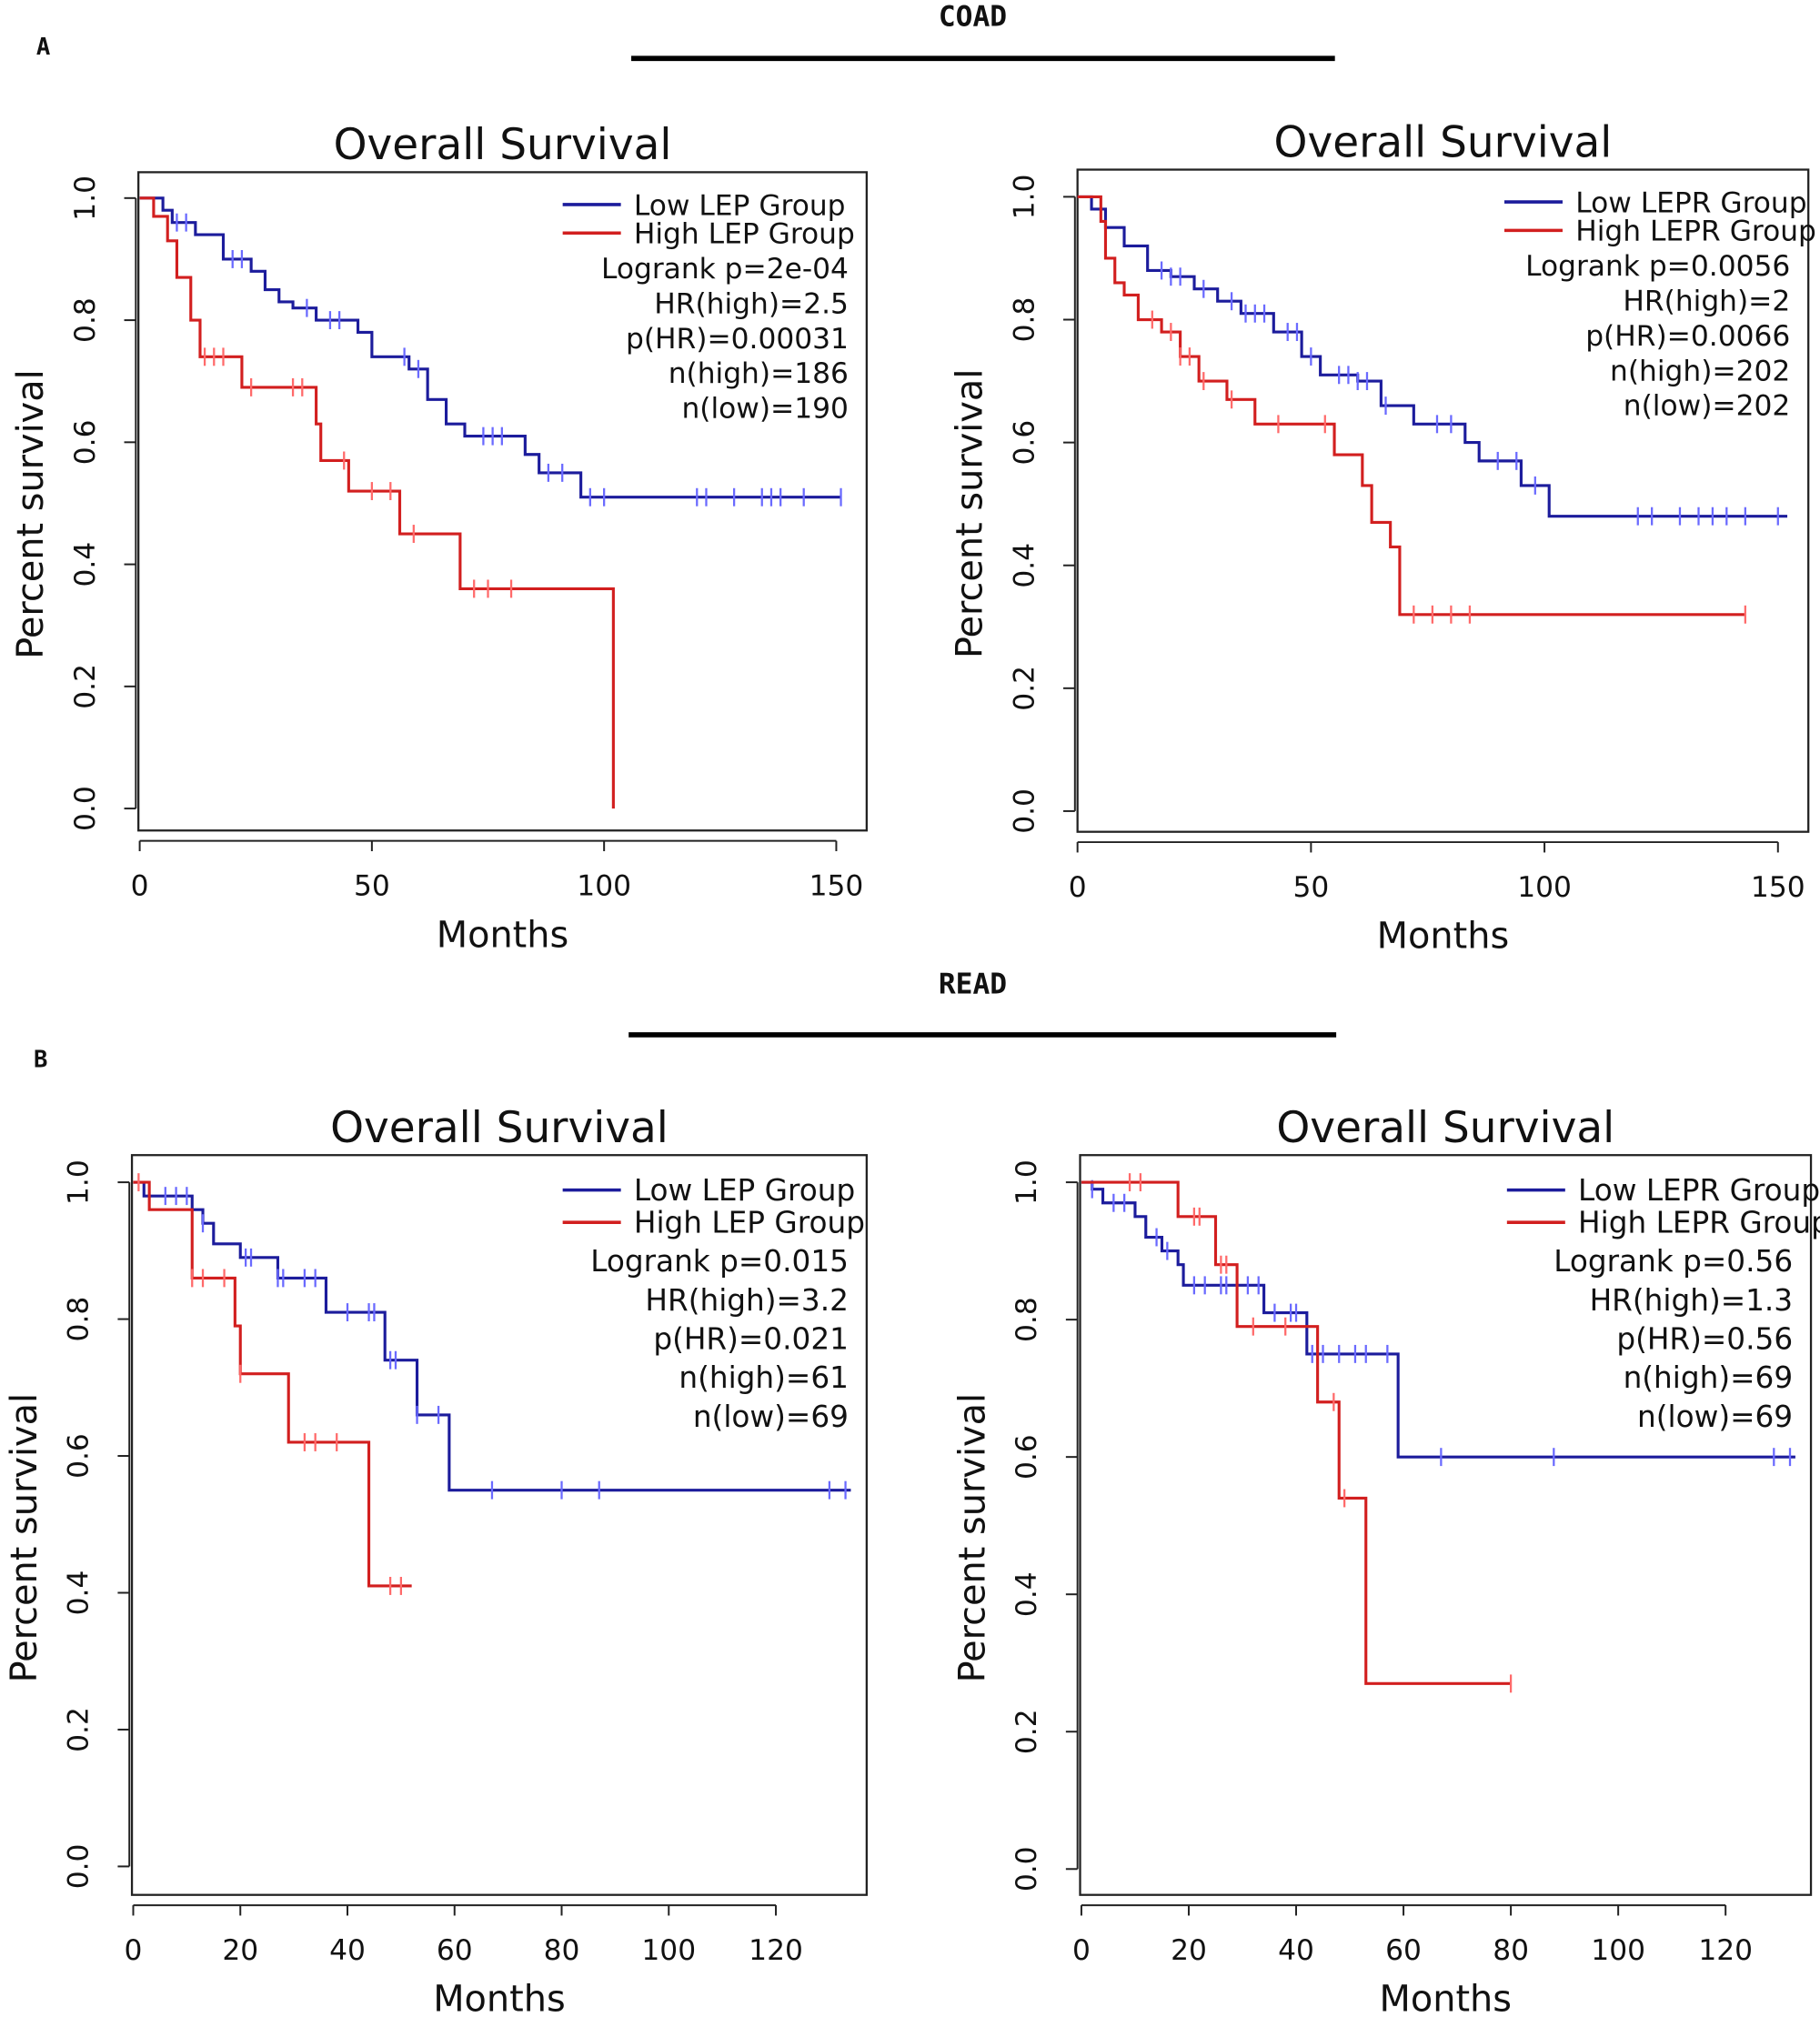  What do you see at coordinates (1707, 406) in the screenshot?
I see `stat-text: n(low)=202` at bounding box center [1707, 406].